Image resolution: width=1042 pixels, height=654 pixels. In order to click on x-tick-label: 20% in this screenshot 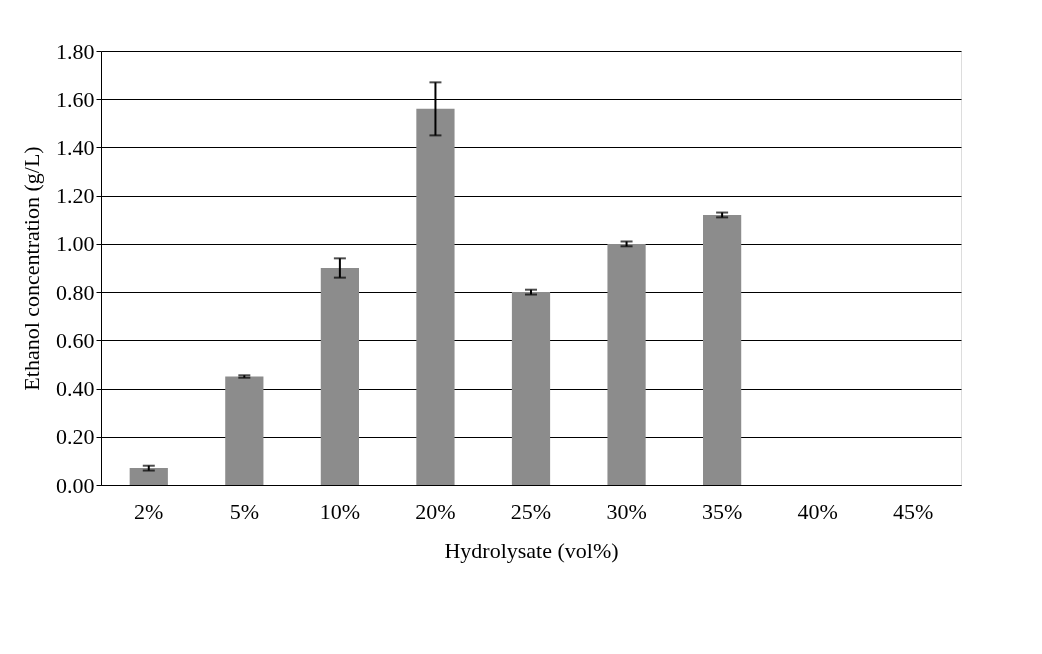, I will do `click(435, 511)`.